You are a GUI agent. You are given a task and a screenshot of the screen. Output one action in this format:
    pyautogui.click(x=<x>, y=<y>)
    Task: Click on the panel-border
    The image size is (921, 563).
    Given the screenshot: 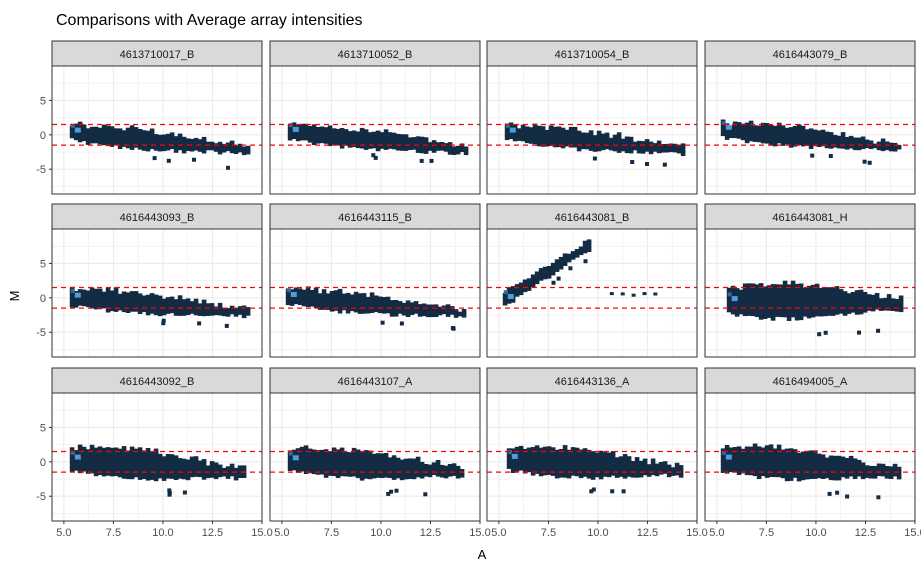 What is the action you would take?
    pyautogui.click(x=810, y=130)
    